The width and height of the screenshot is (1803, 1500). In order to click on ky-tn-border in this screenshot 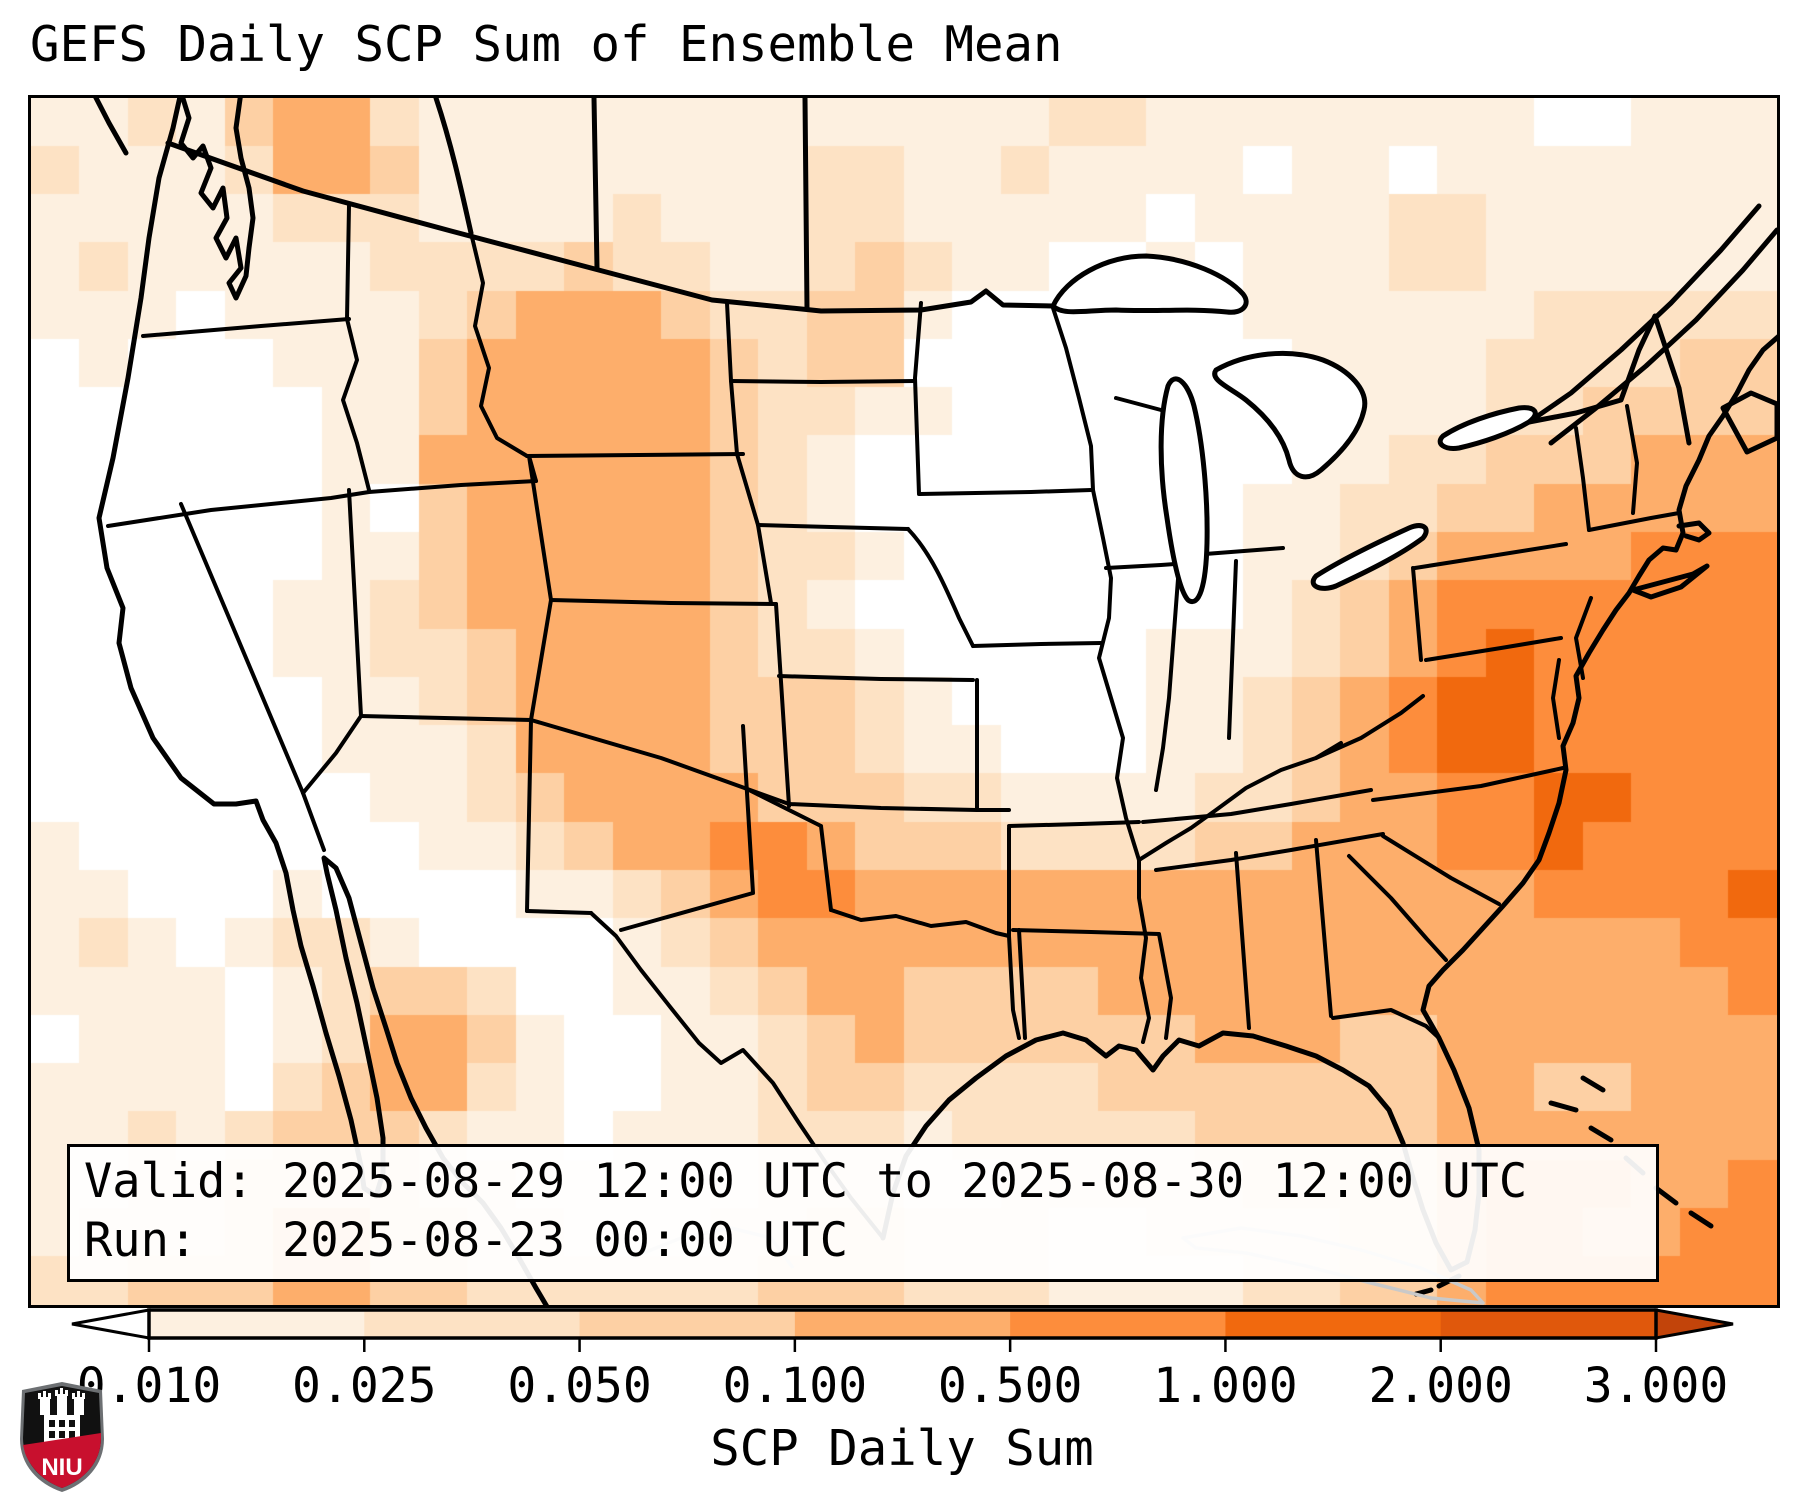, I will do `click(1257, 806)`.